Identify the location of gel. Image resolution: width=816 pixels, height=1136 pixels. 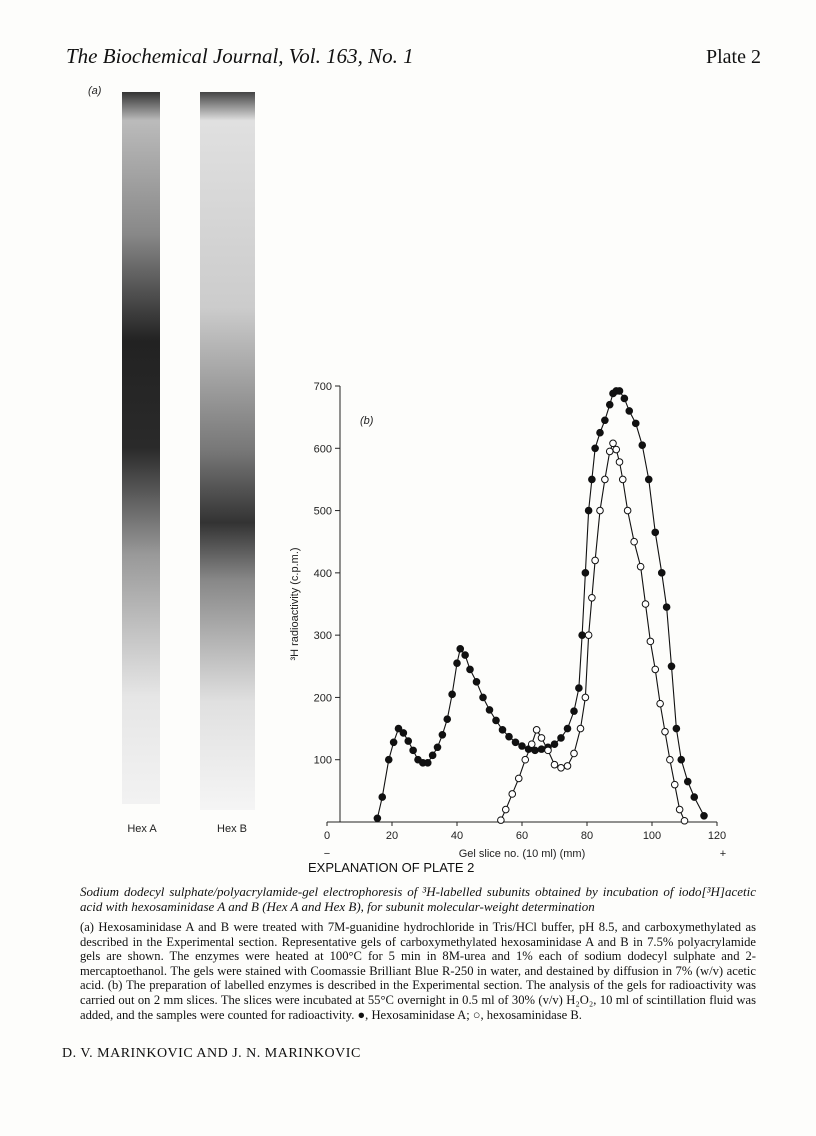
(141, 448).